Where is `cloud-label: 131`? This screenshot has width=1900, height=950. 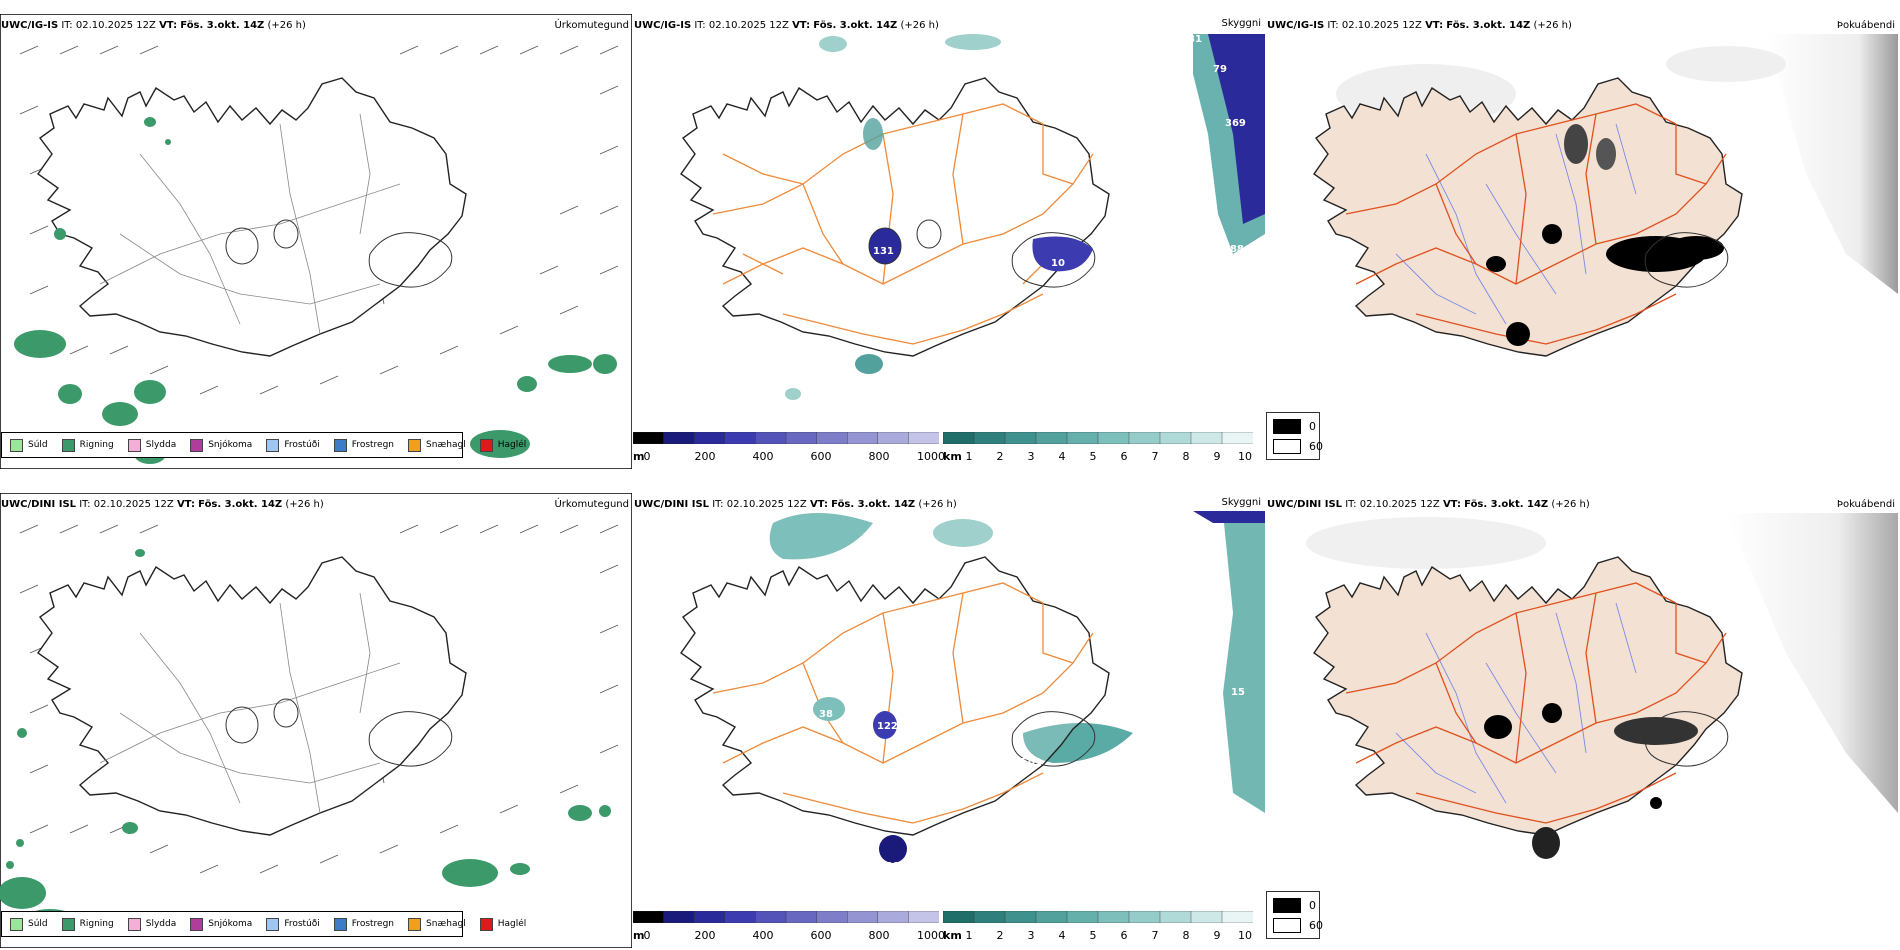 cloud-label: 131 is located at coordinates (883, 251).